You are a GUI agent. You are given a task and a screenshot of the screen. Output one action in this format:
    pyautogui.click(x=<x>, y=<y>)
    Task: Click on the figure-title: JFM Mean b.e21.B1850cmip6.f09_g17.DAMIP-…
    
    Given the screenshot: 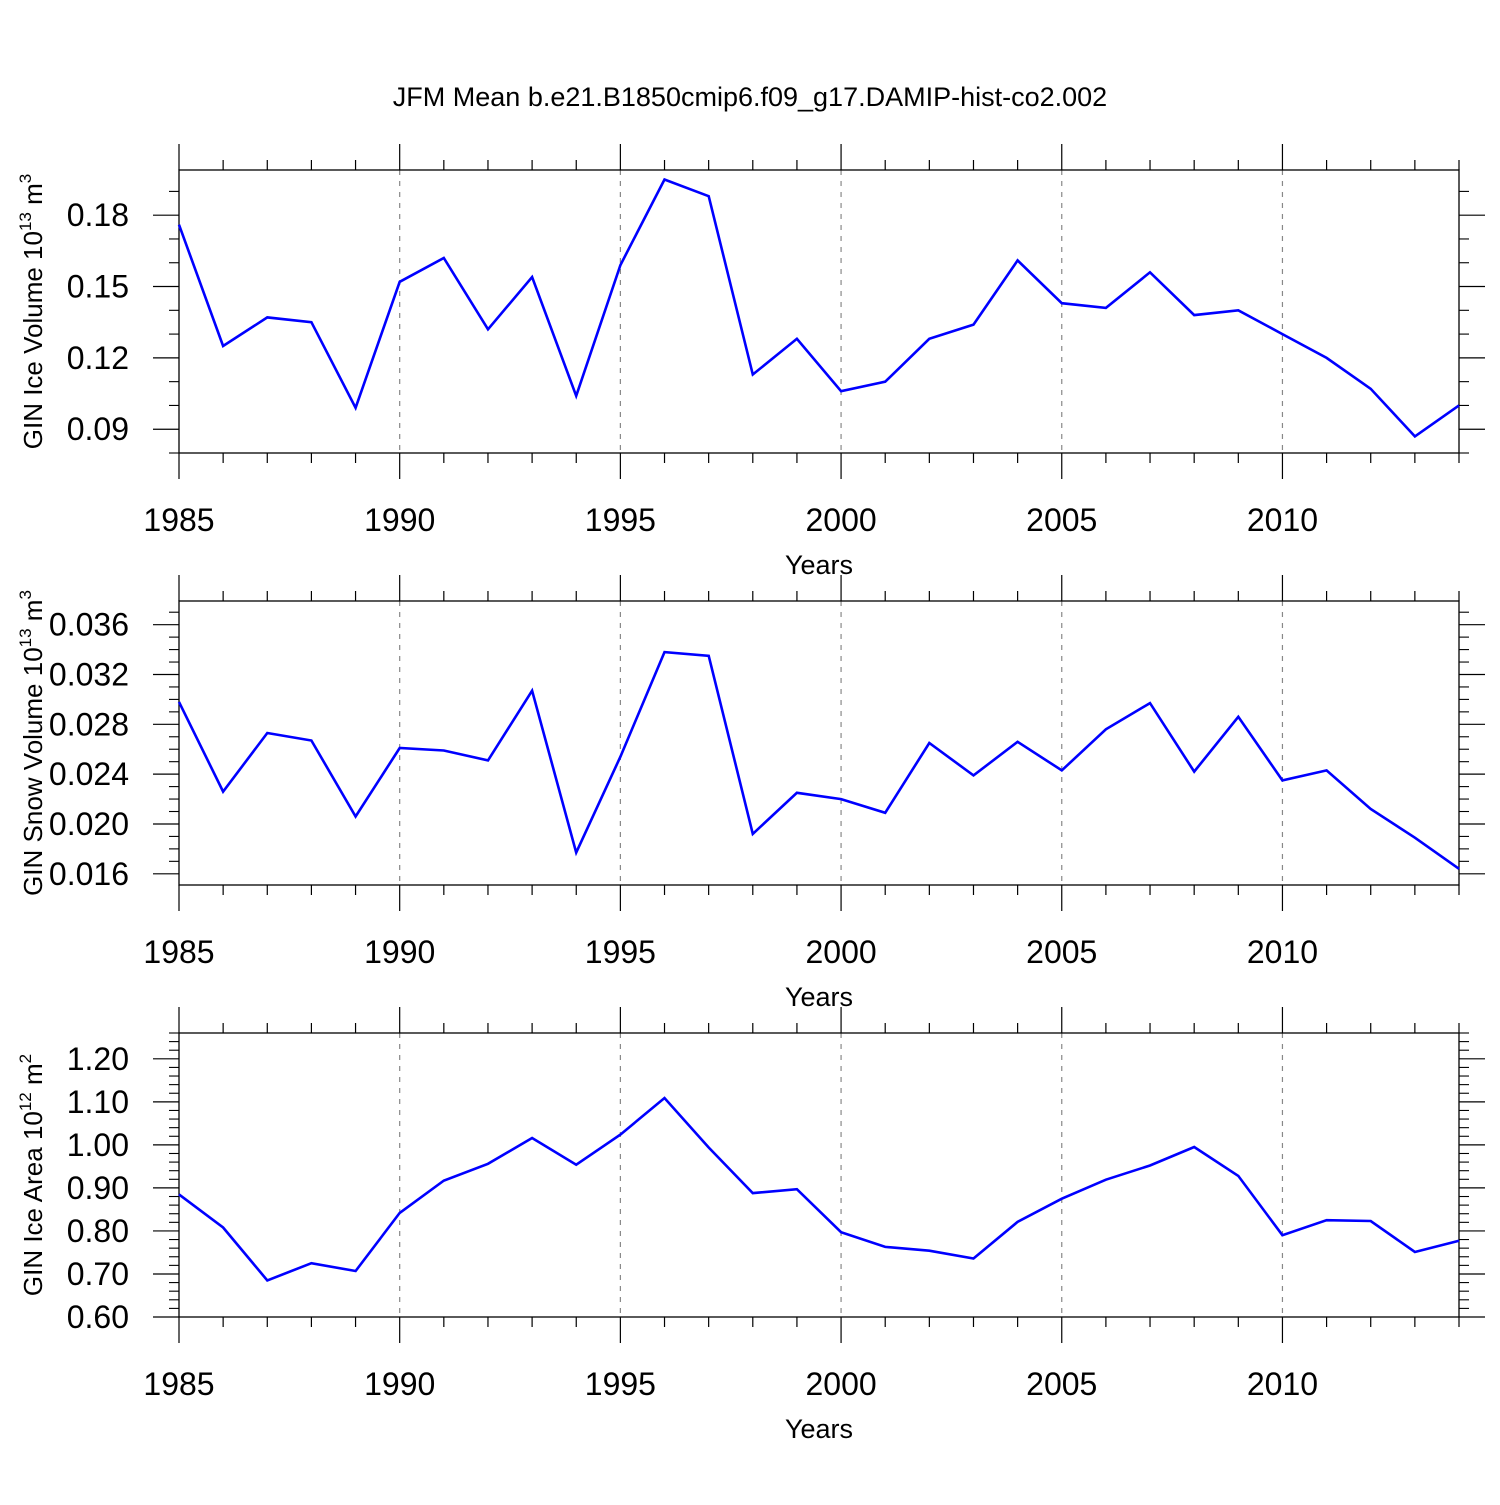 What is the action you would take?
    pyautogui.click(x=750, y=97)
    